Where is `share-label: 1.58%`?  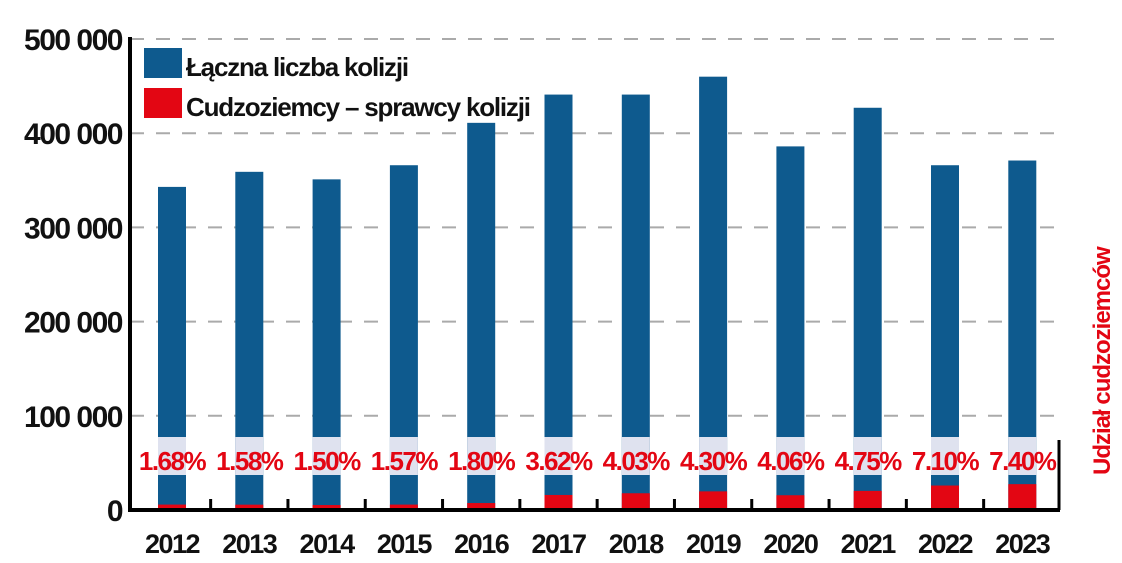 share-label: 1.58% is located at coordinates (250, 461).